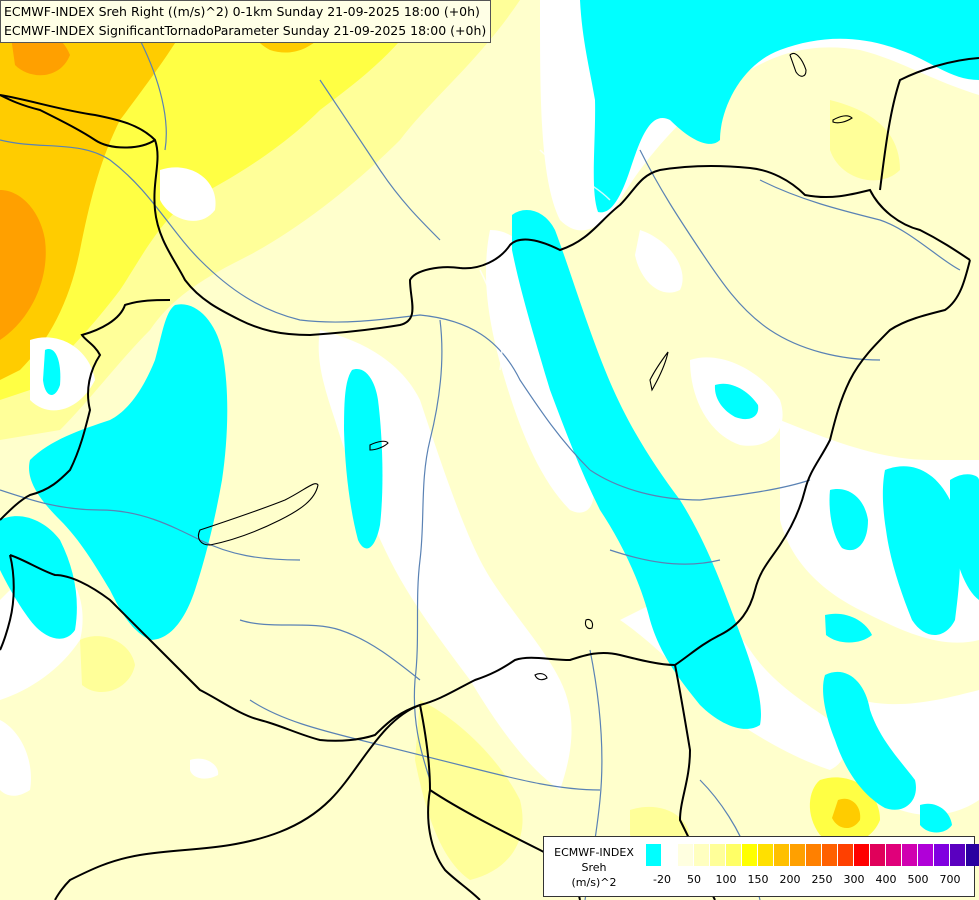  I want to click on legend-tick-labels: -20 50 100 150 200 250 300 400 500 700, so click(811, 881).